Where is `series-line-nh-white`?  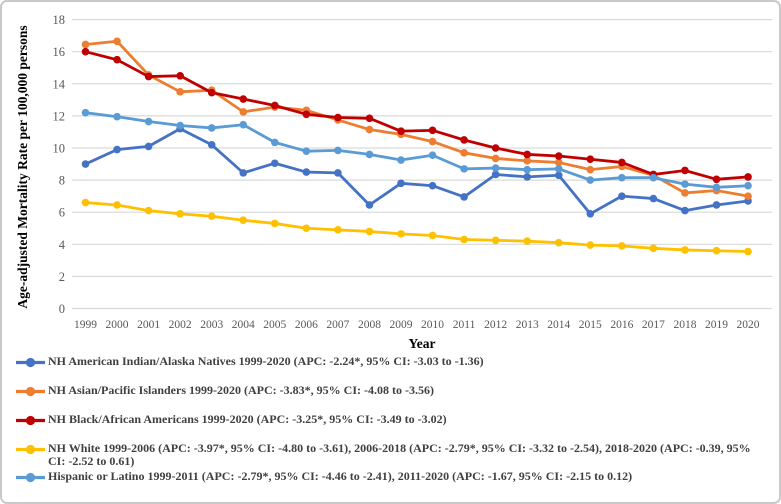
series-line-nh-white is located at coordinates (417, 227).